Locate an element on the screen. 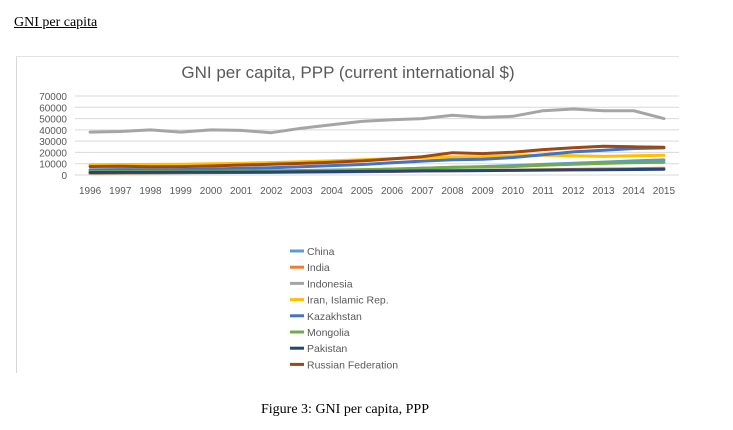 This screenshot has width=733, height=430. y-tick-label: 20000 is located at coordinates (53, 153).